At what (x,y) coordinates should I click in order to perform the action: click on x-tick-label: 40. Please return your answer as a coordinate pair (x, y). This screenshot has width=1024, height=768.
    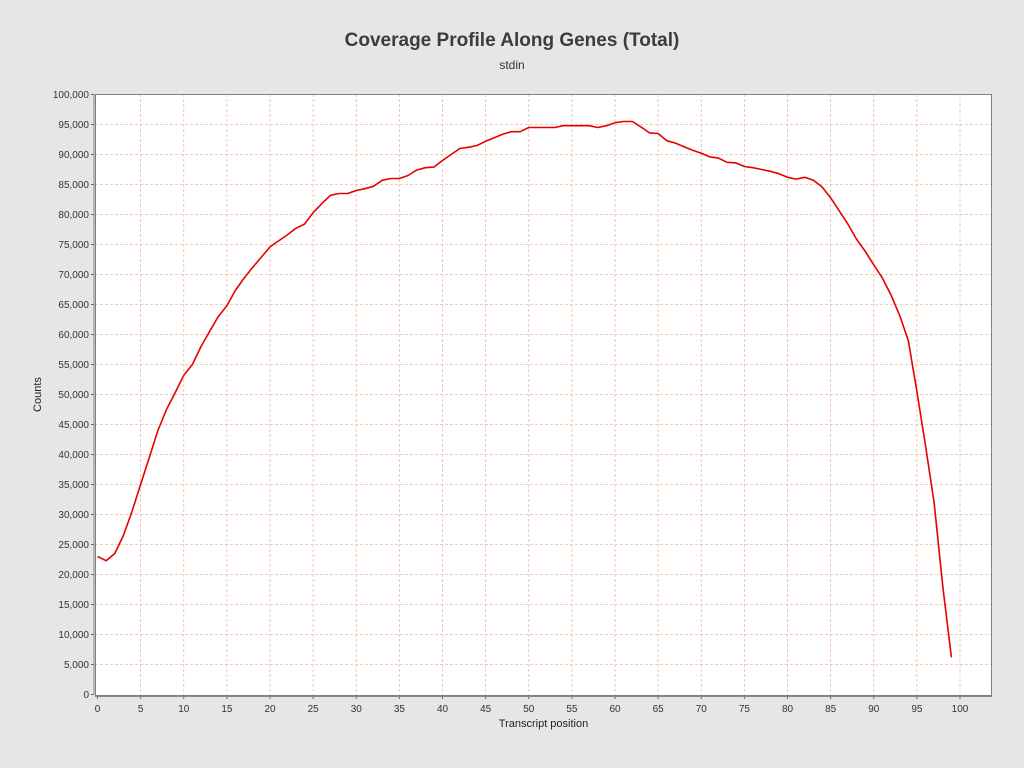
    Looking at the image, I should click on (443, 709).